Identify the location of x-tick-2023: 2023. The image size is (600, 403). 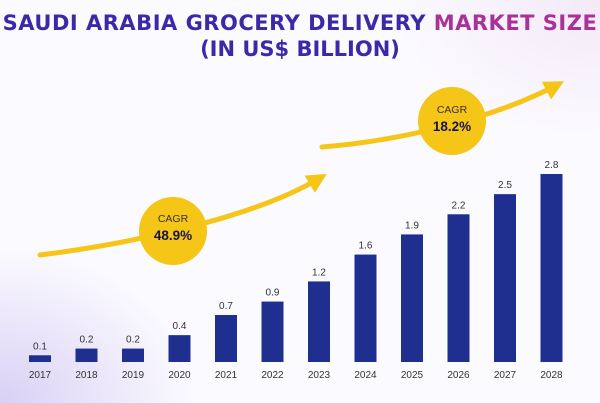
(319, 375).